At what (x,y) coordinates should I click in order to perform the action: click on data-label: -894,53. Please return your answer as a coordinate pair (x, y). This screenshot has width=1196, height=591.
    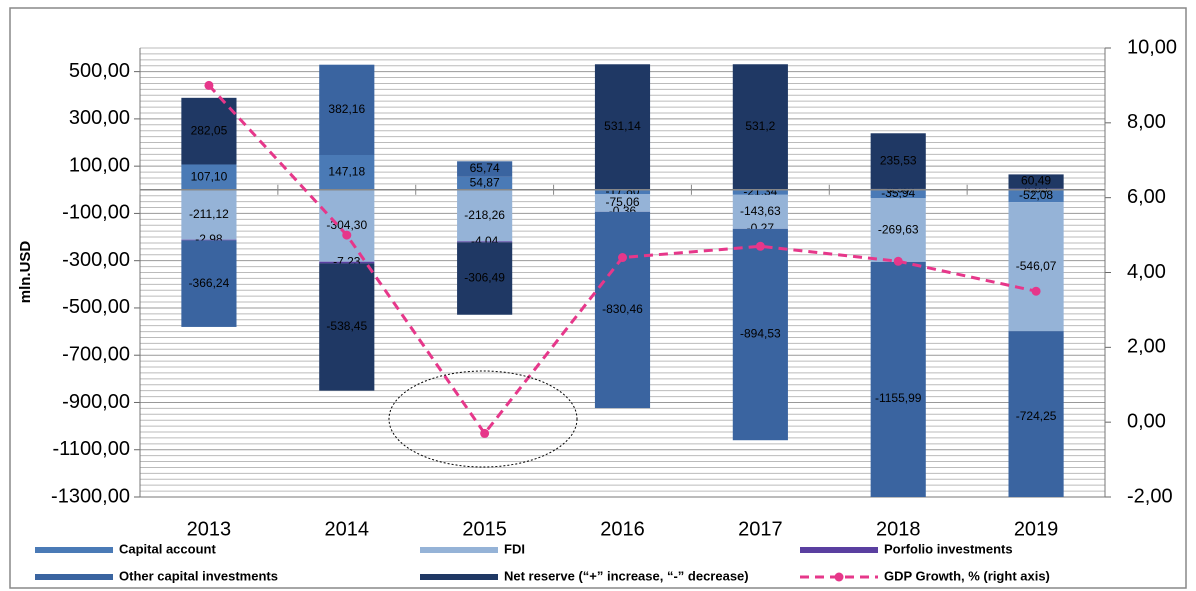
    Looking at the image, I should click on (760, 334).